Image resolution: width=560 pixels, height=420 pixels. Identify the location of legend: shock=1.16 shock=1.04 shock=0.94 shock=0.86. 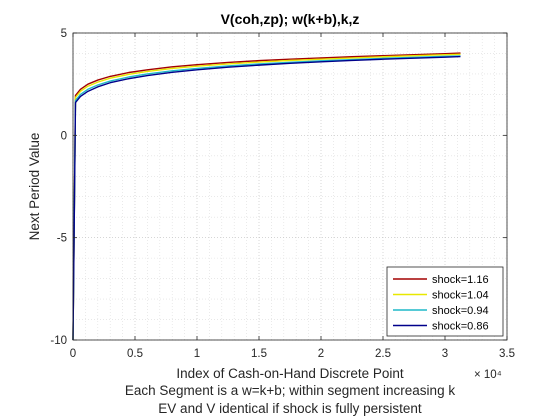
(445, 301).